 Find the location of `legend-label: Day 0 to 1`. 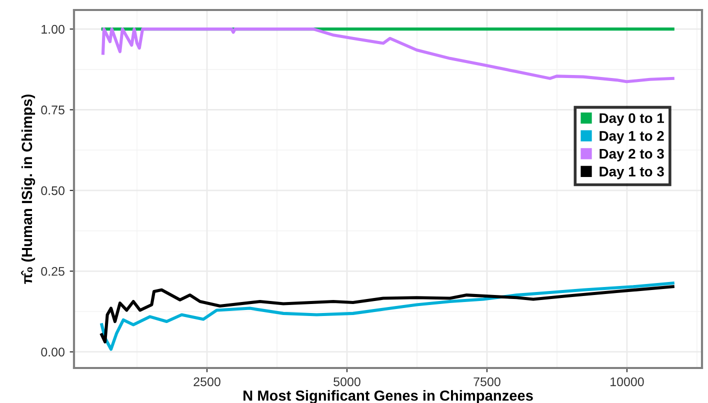

legend-label: Day 0 to 1 is located at coordinates (632, 119).